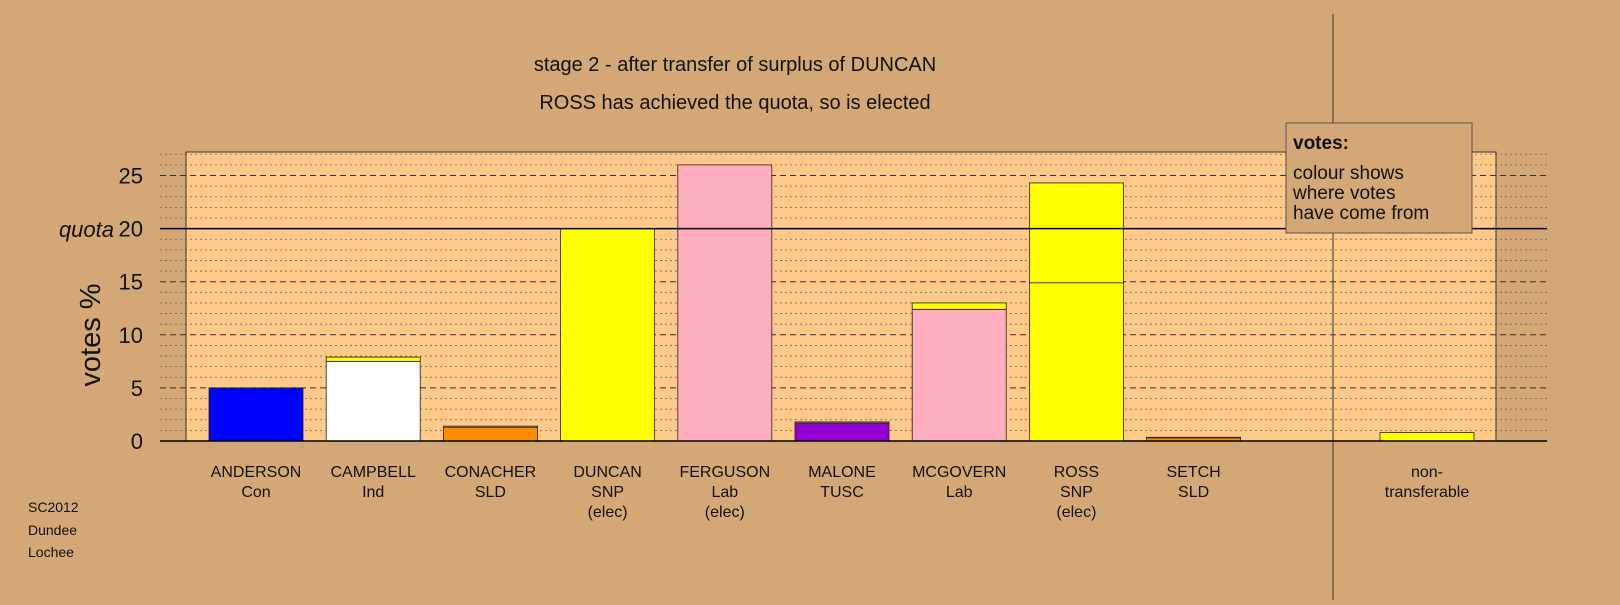 The image size is (1620, 605). Describe the element at coordinates (256, 472) in the screenshot. I see `x-label-anderson-0: ANDERSON` at that location.